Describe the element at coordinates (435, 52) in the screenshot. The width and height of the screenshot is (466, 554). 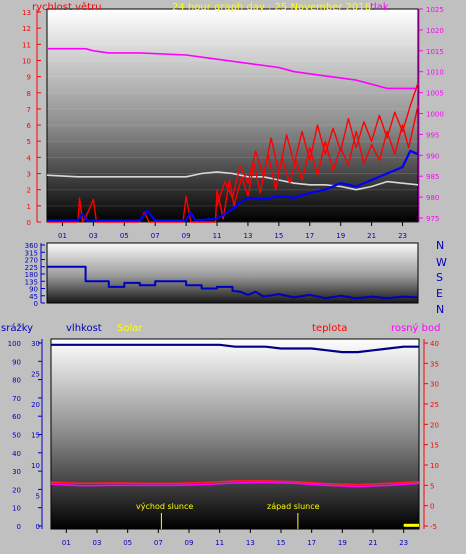
I see `pressure-tick-label: 1015` at that location.